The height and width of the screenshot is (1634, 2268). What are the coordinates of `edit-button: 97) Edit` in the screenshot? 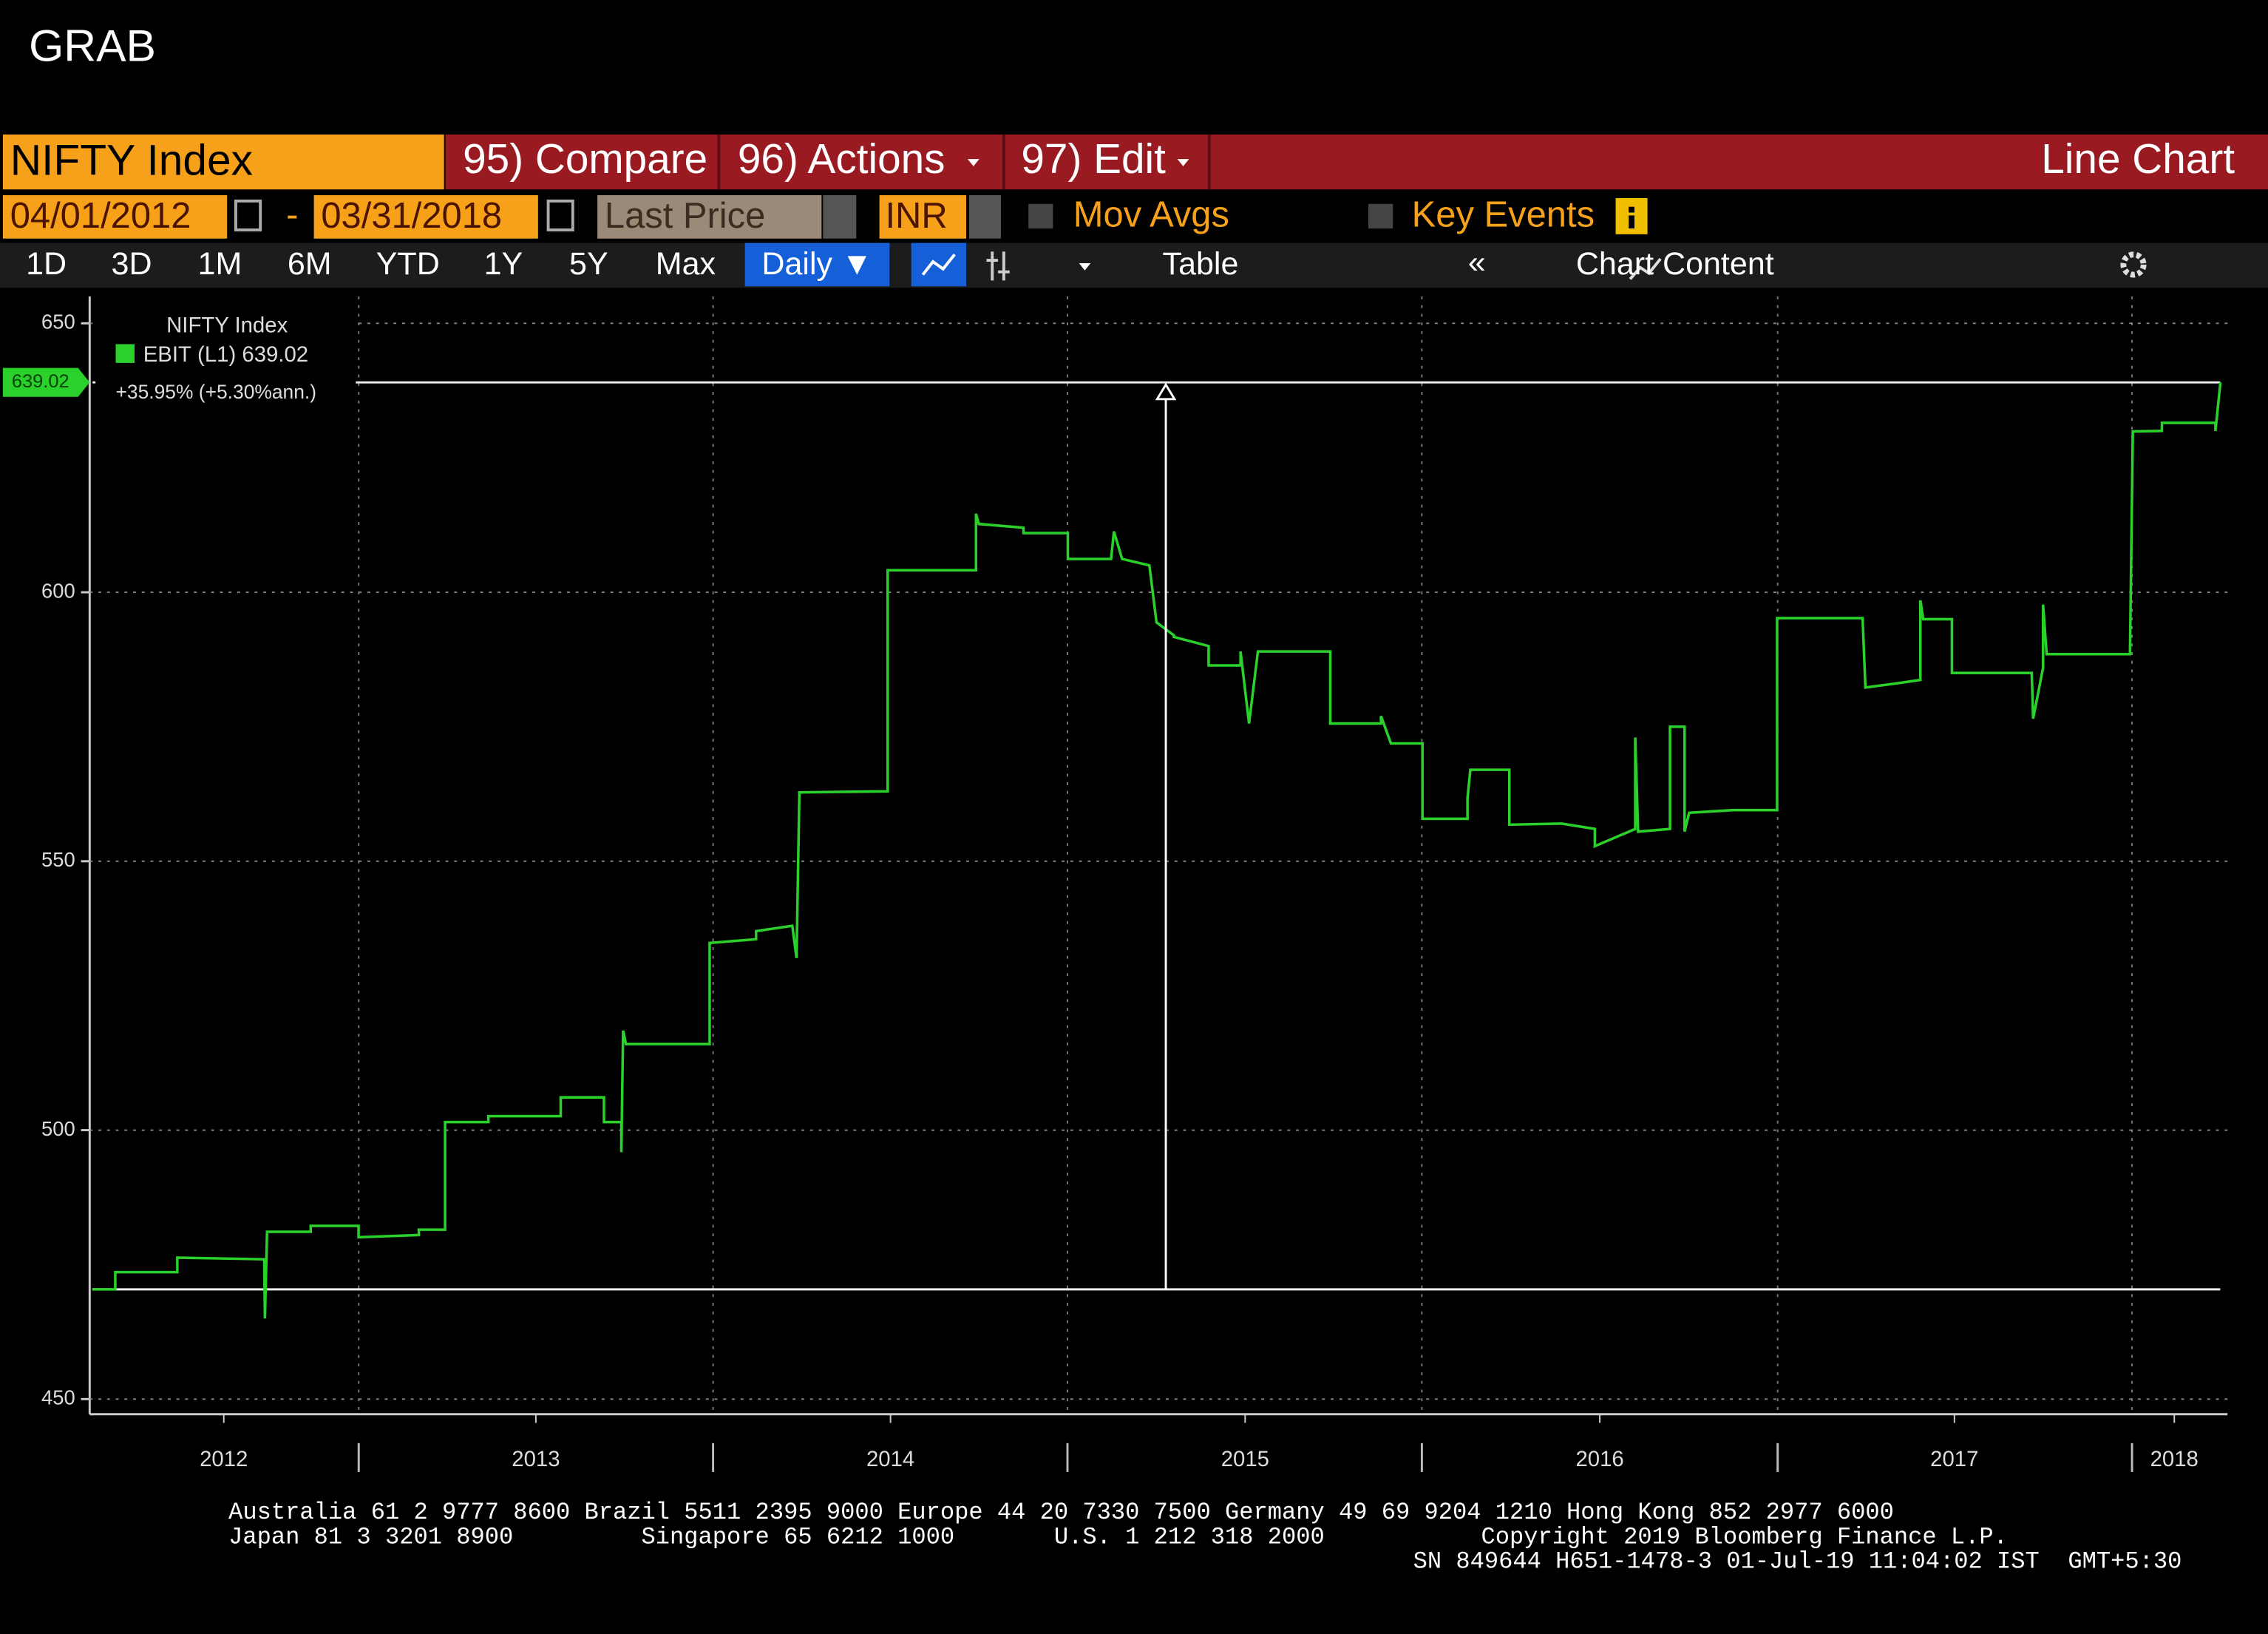 It's located at (1094, 159).